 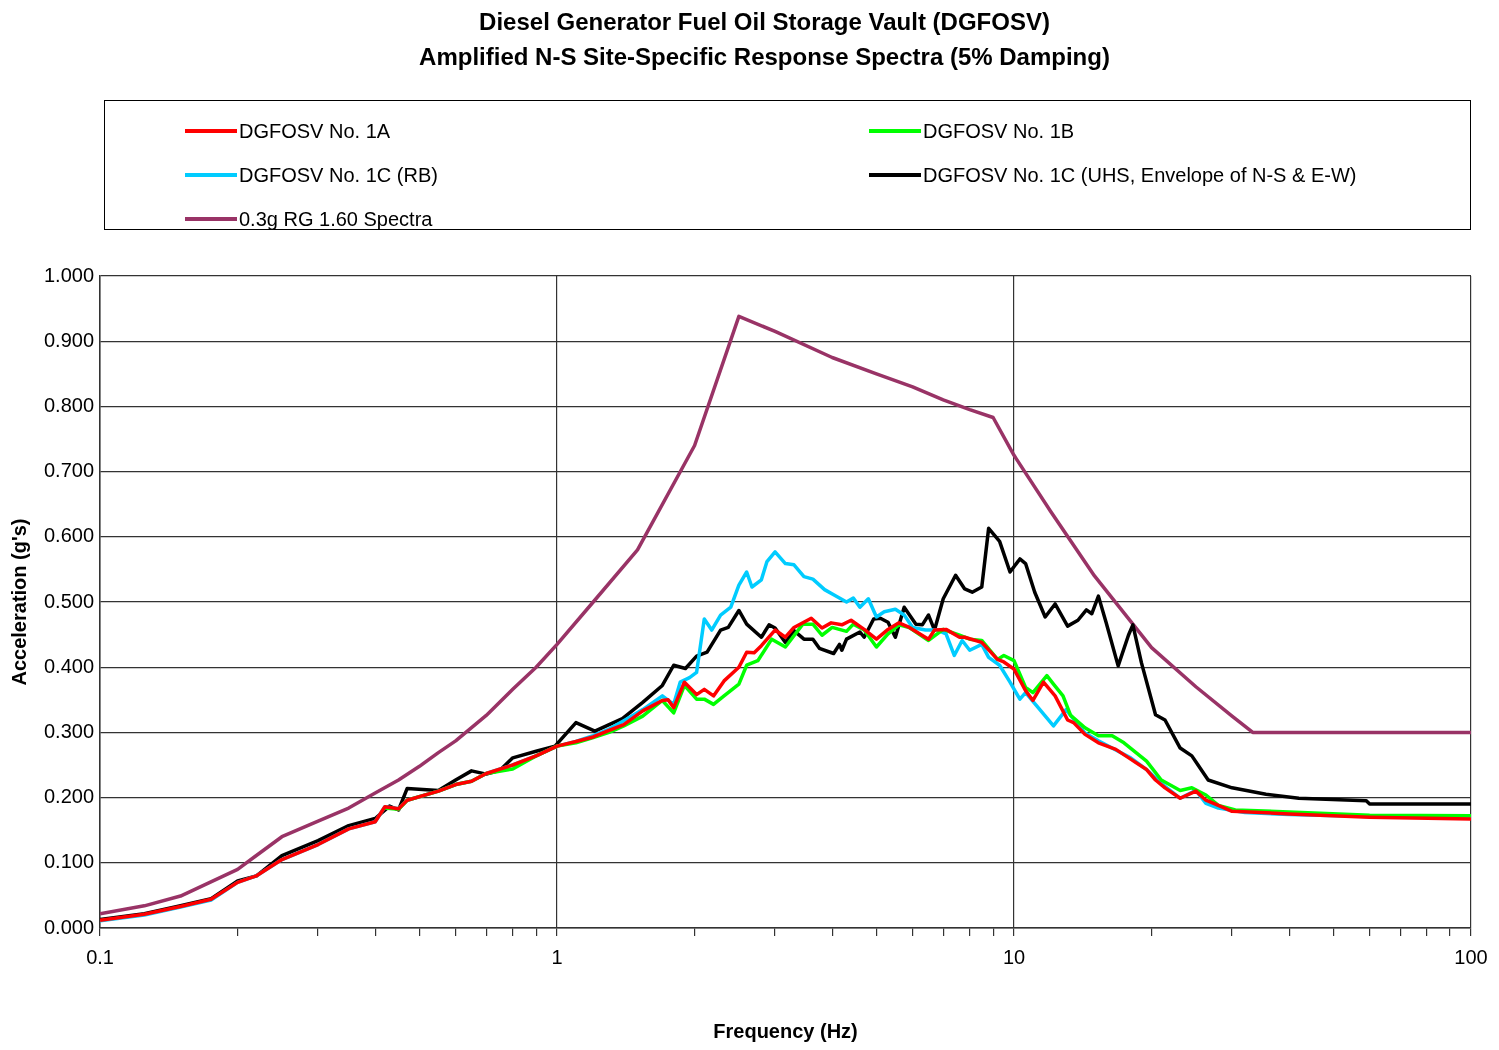 I want to click on x-tick-label: 0.1, so click(x=100, y=956).